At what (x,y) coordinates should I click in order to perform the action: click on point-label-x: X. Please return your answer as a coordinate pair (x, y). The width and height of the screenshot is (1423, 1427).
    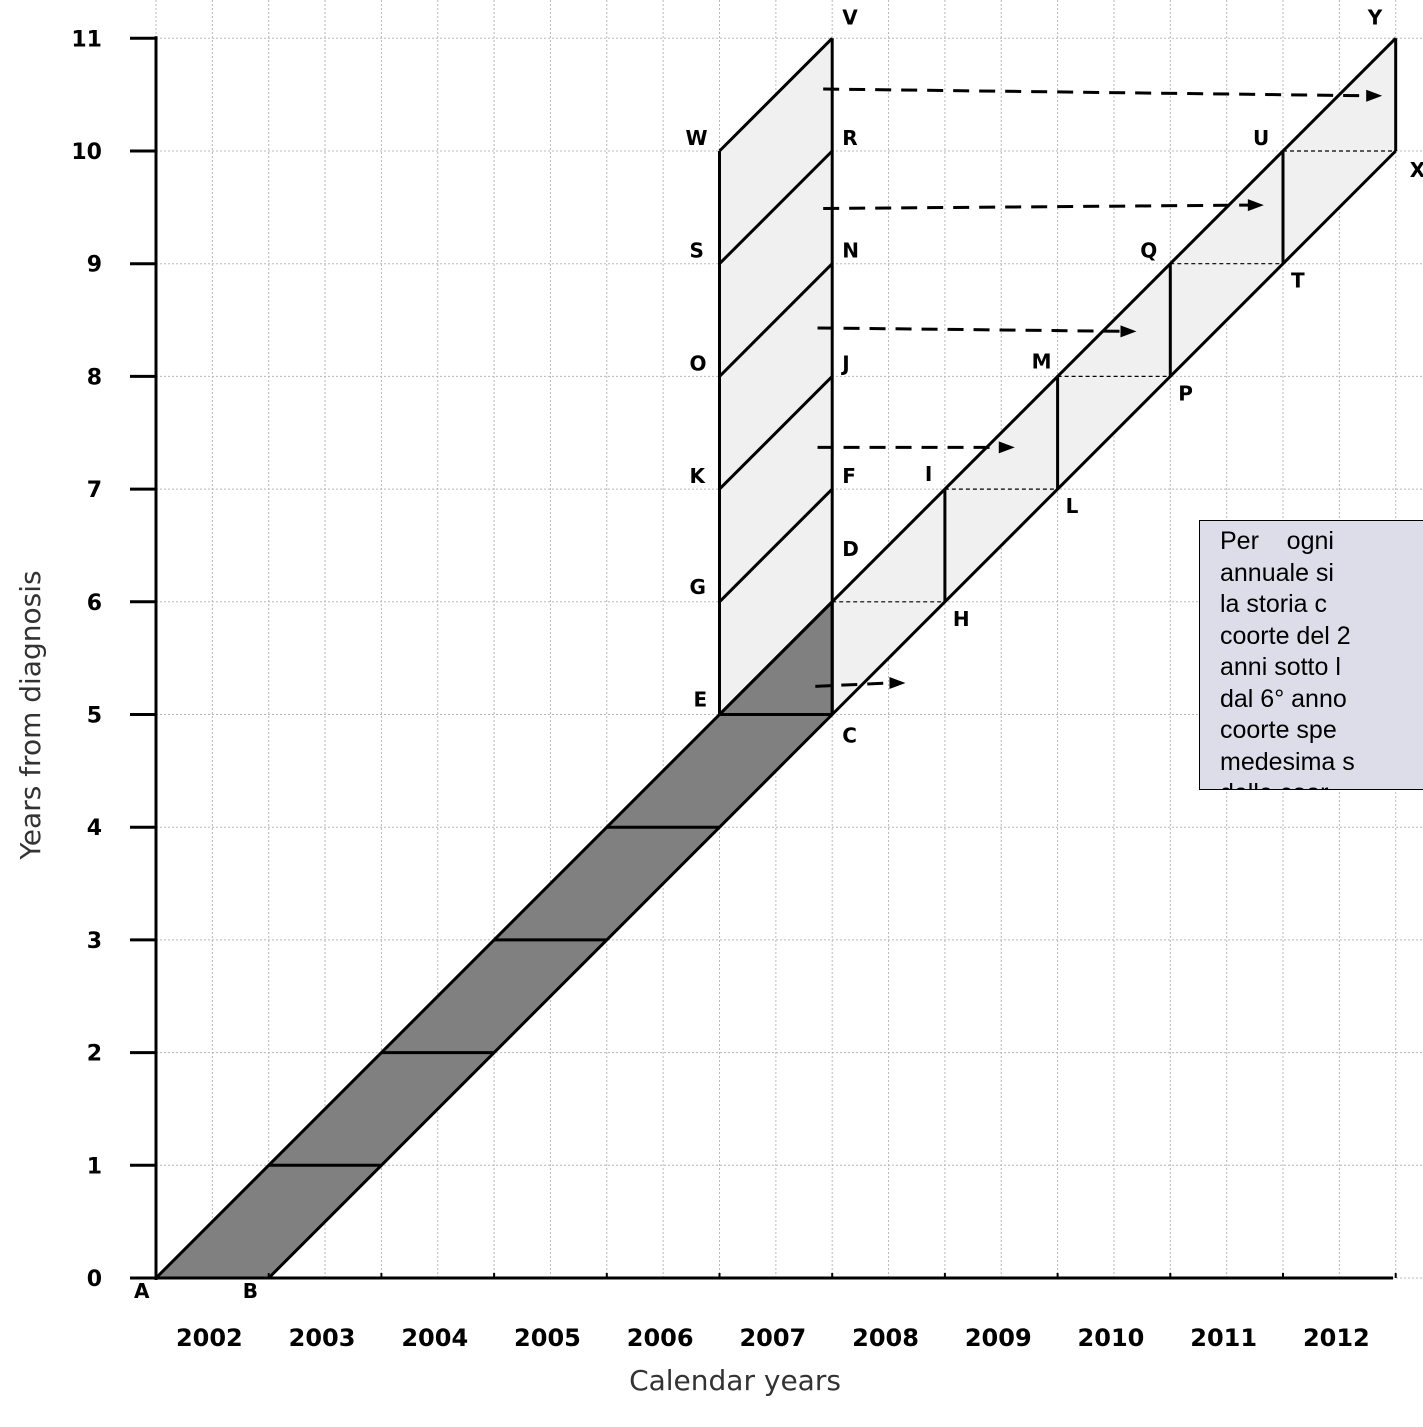
    Looking at the image, I should click on (1416, 170).